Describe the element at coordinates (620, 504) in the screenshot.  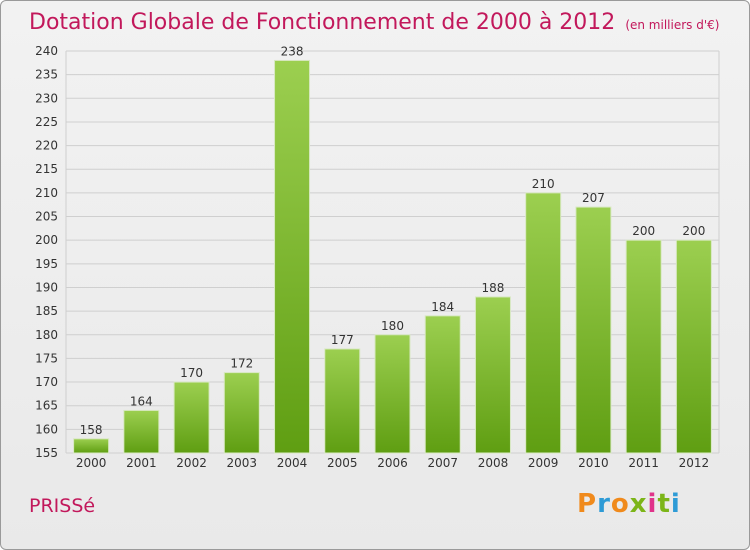
I see `logo-letter: o` at that location.